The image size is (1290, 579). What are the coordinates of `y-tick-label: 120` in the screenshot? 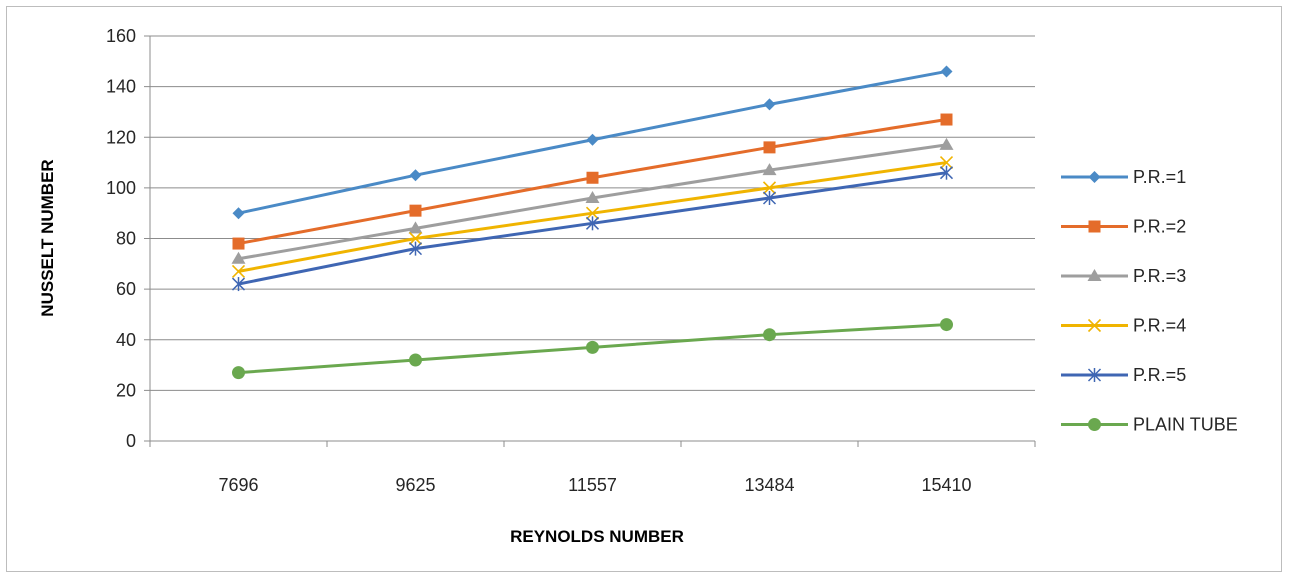 It's located at (121, 137).